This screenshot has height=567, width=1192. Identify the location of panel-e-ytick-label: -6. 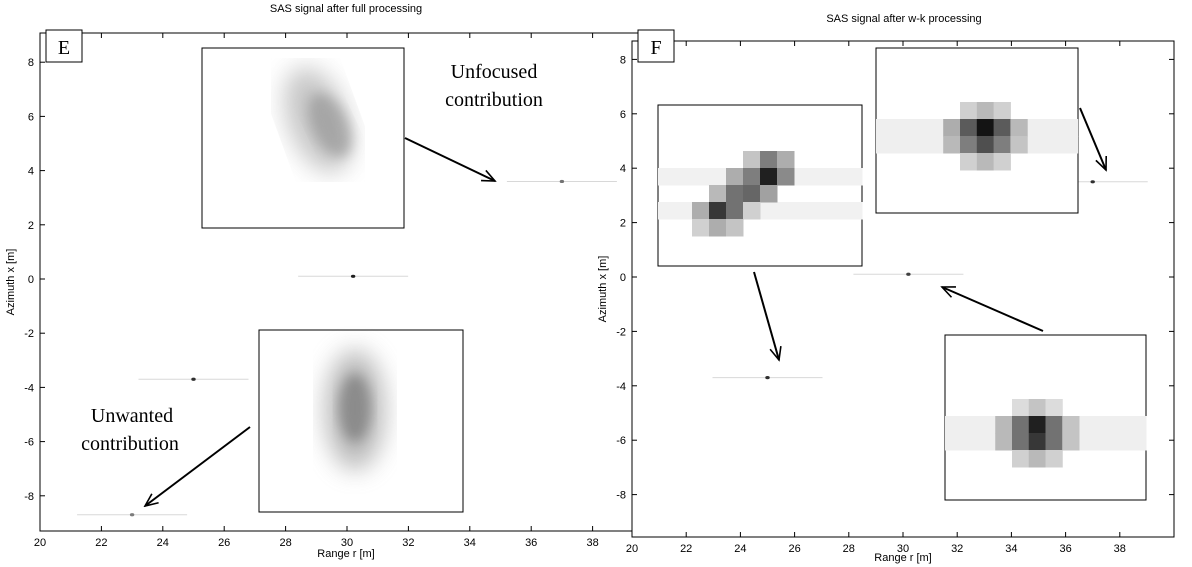
(29, 443).